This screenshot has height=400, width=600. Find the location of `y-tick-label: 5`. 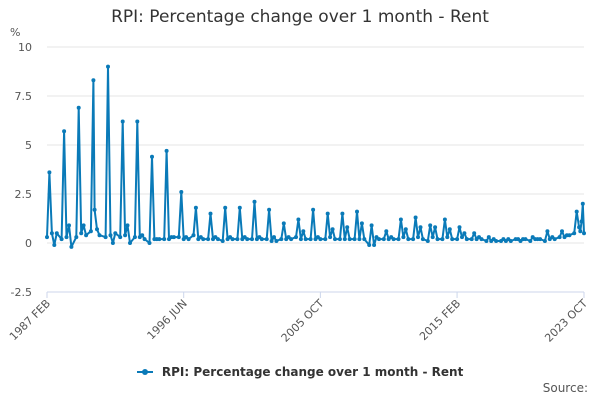

y-tick-label: 5 is located at coordinates (28, 145).